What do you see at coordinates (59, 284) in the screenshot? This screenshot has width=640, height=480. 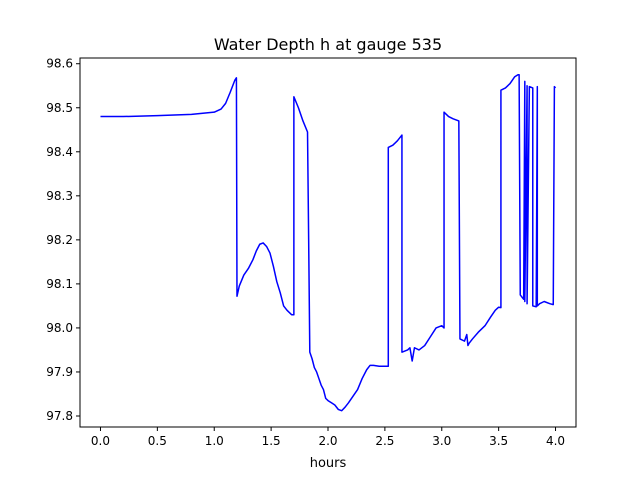 I see `y-tick-label: 98.1` at bounding box center [59, 284].